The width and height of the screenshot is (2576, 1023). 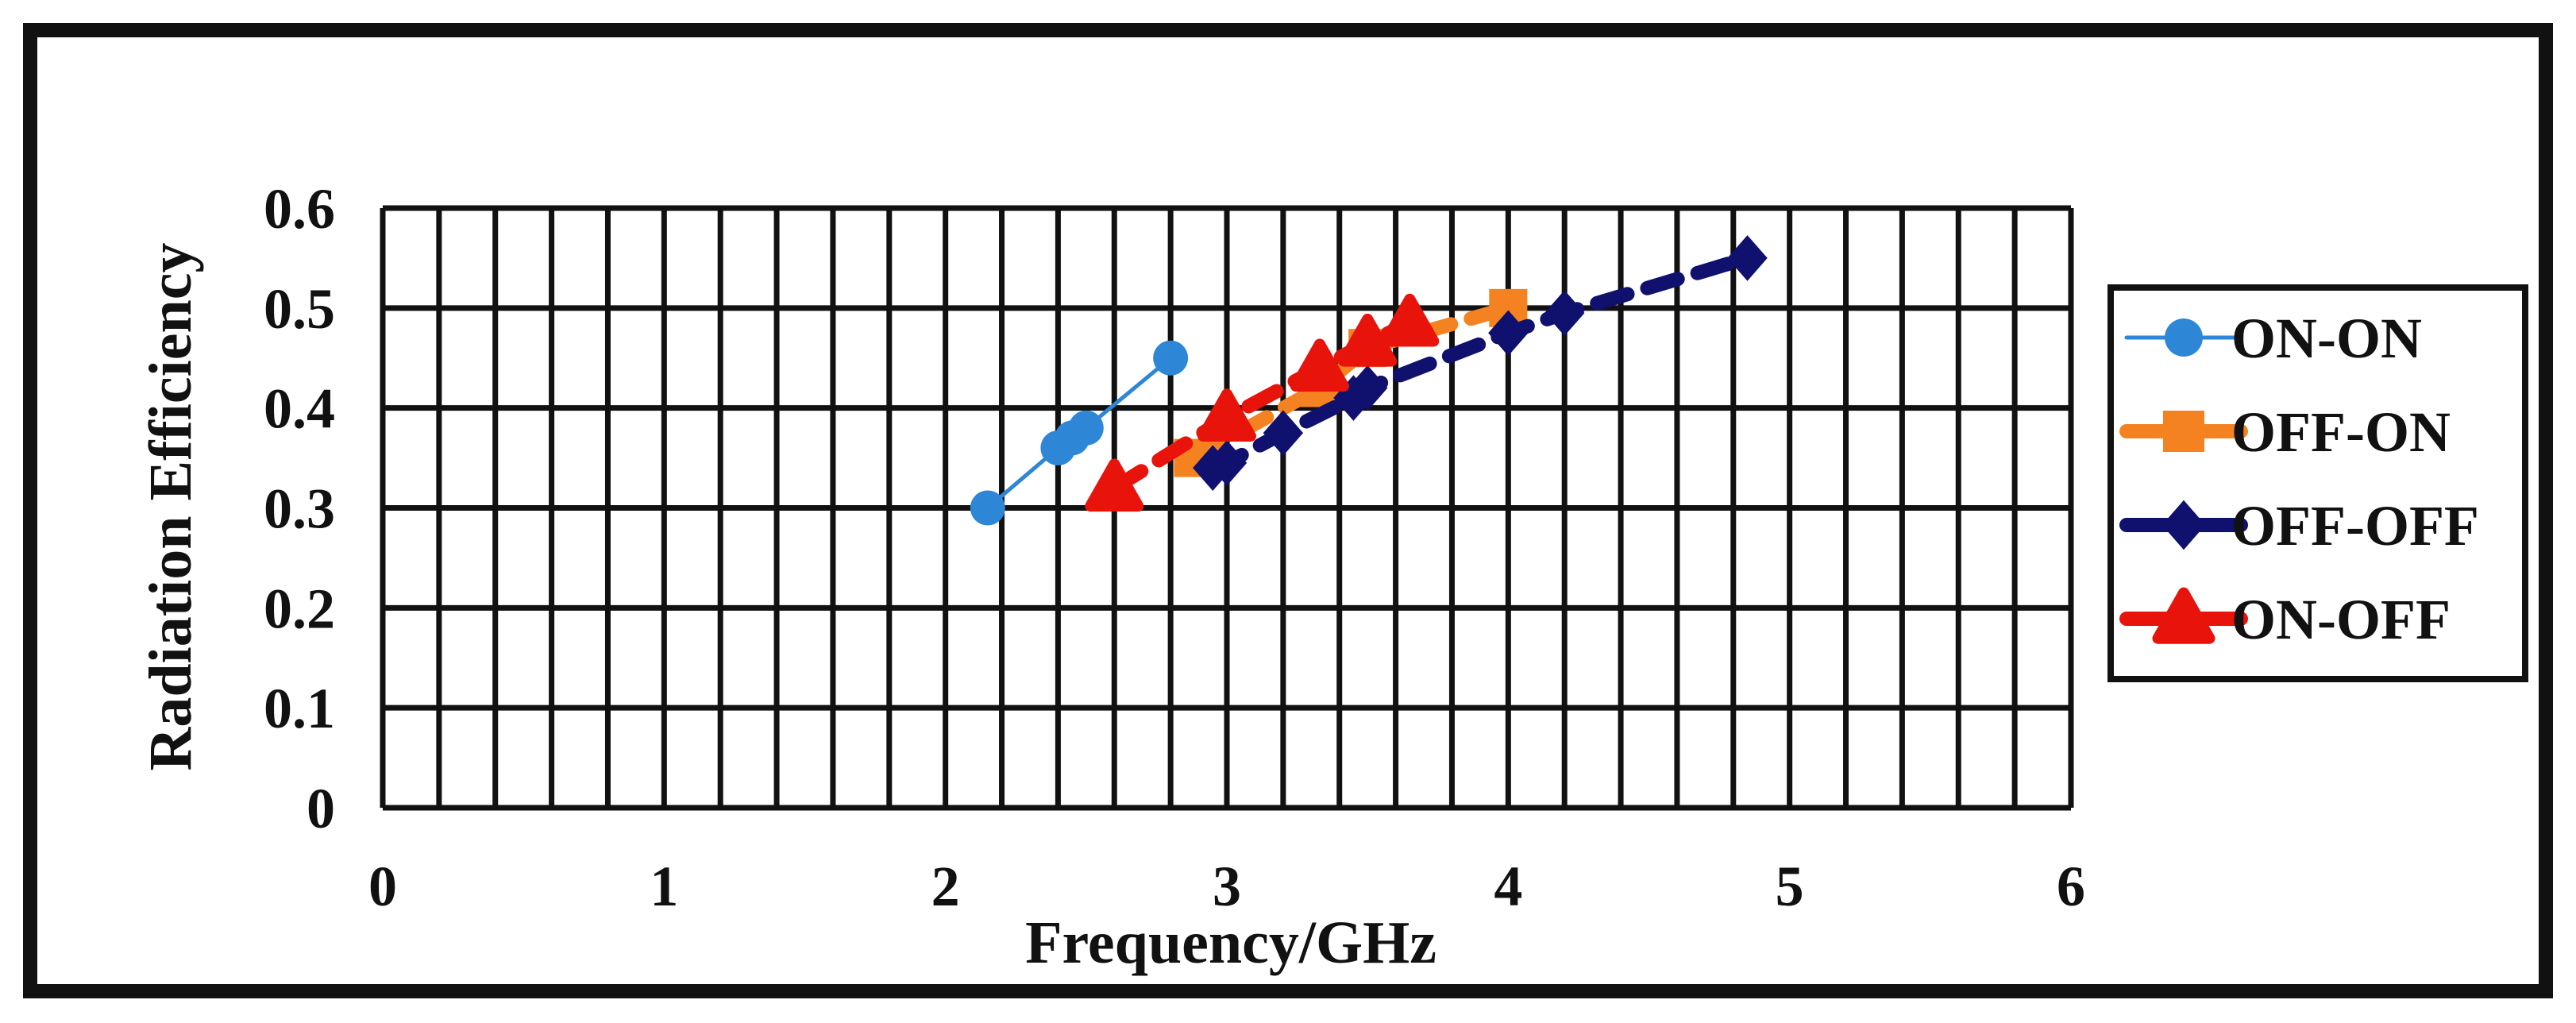 I want to click on y-tick-label: 0.1, so click(x=299, y=708).